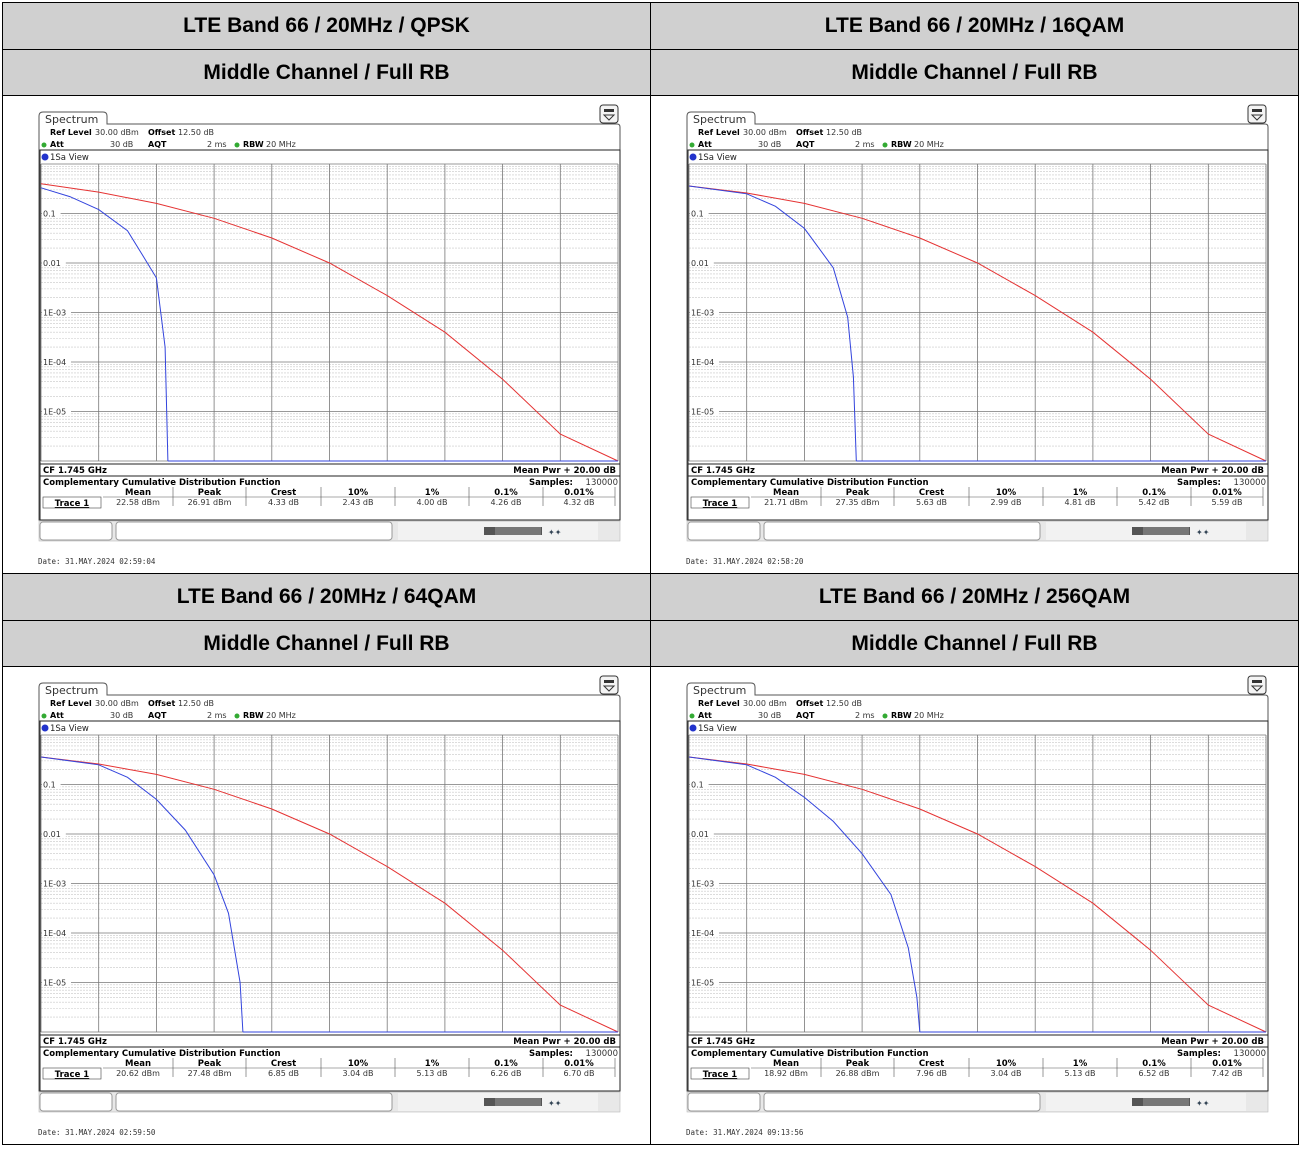  What do you see at coordinates (217, 144) in the screenshot?
I see `aqt-value: 2 ms` at bounding box center [217, 144].